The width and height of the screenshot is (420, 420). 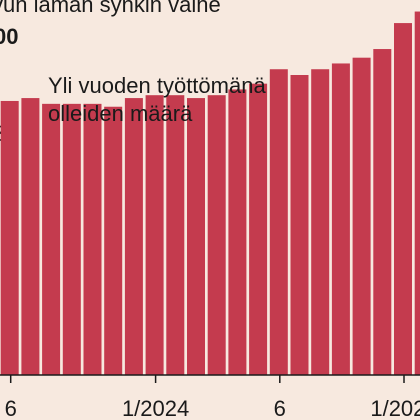 I want to click on annotation-line-1: Yli vuoden työttömänä, so click(x=157, y=85).